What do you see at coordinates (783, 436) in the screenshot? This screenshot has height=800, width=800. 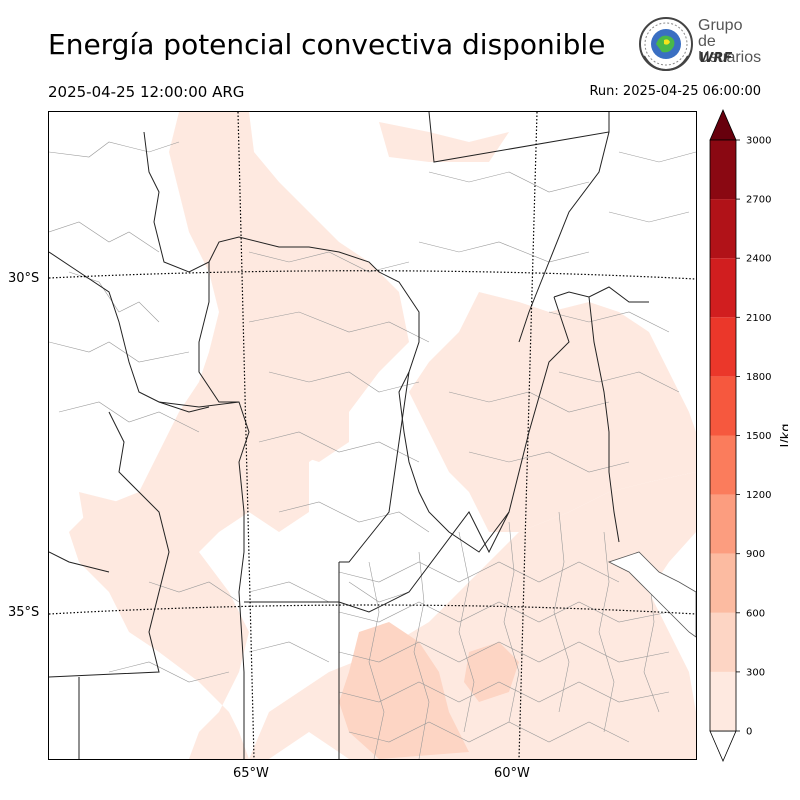 I see `colorbar-unit-label: J/kg` at bounding box center [783, 436].